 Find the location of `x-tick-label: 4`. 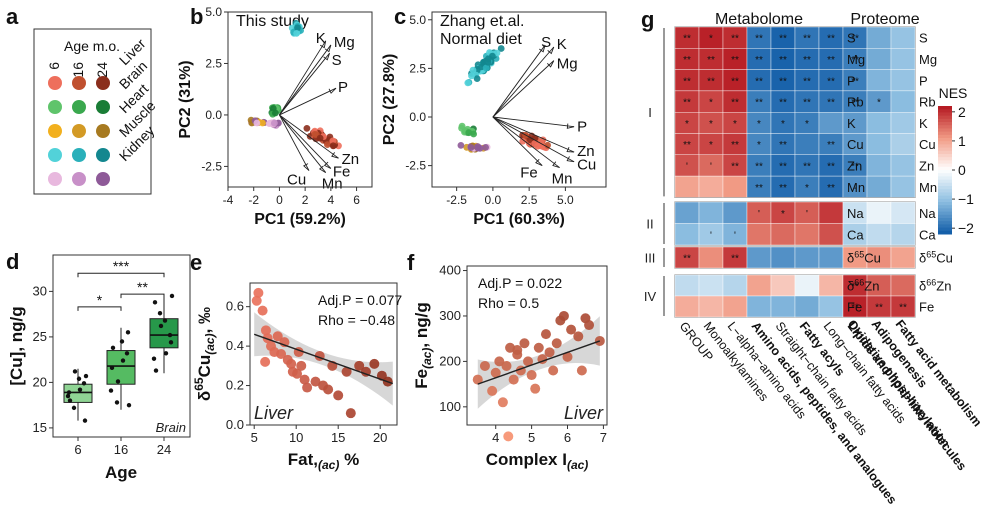

x-tick-label: 4 is located at coordinates (331, 200).